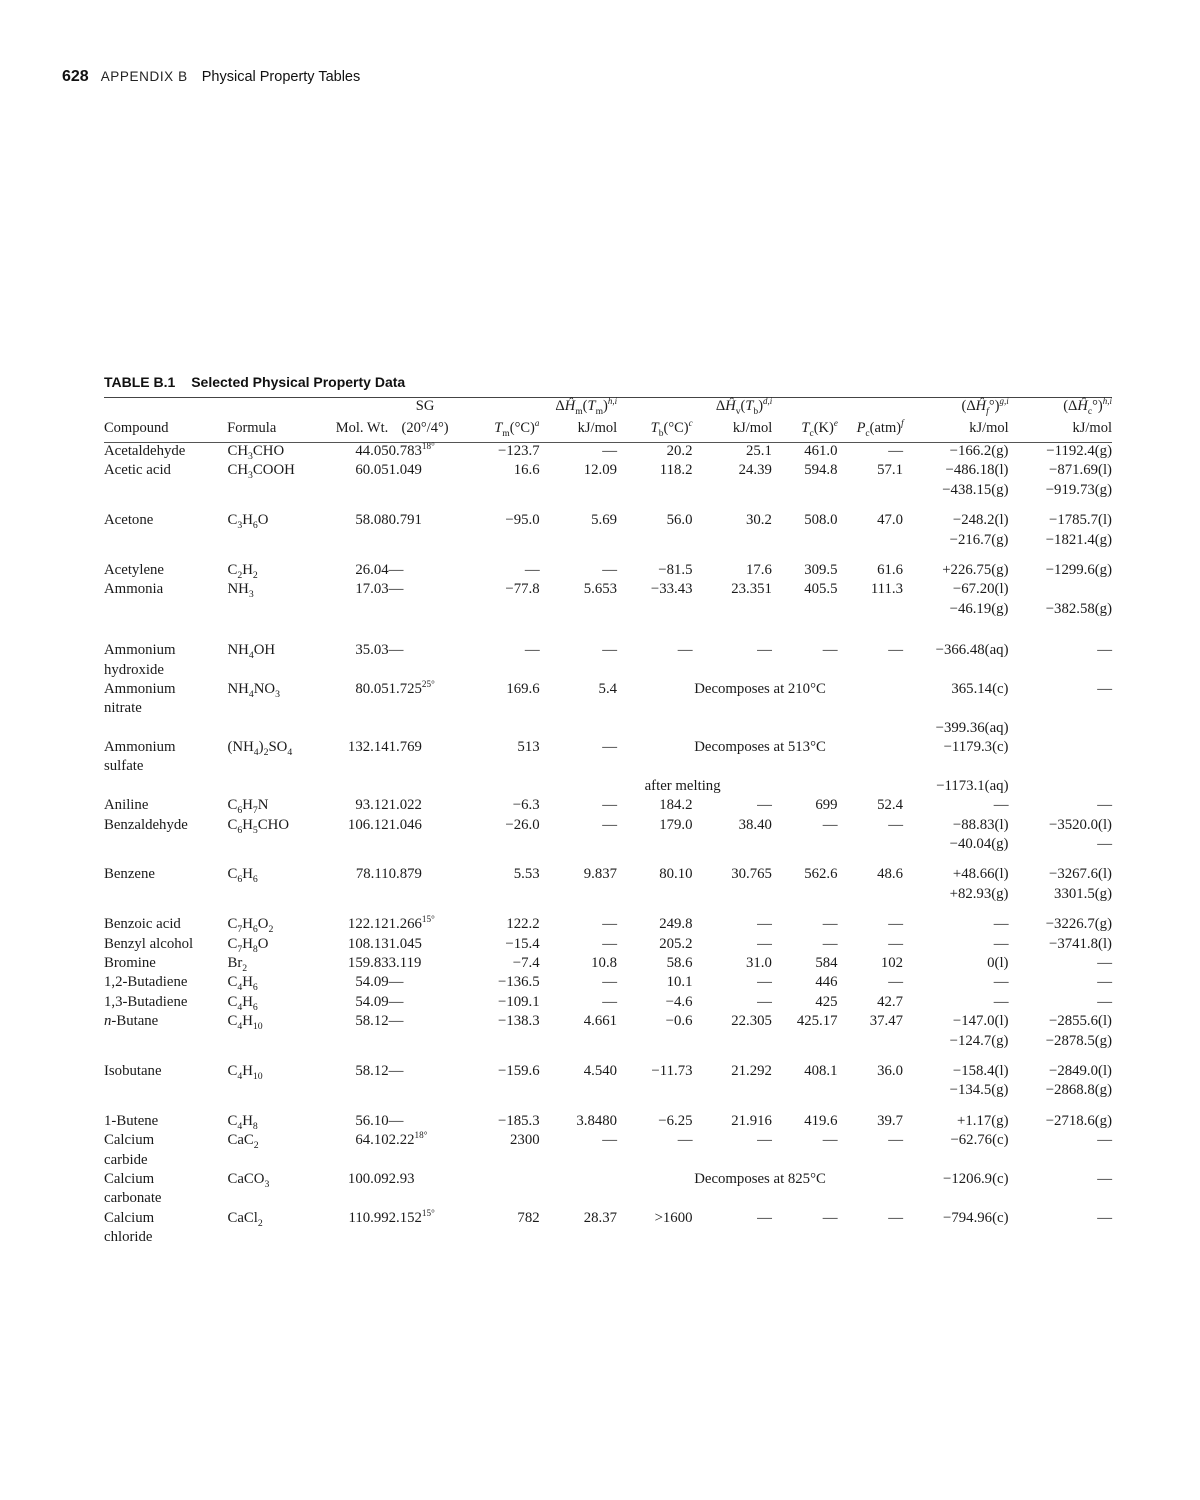 This screenshot has height=1500, width=1200. What do you see at coordinates (989, 428) in the screenshot?
I see `header-hf-units: kJ/mol` at bounding box center [989, 428].